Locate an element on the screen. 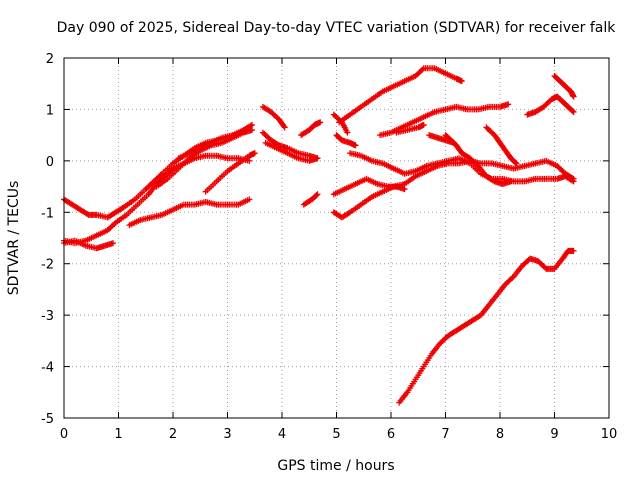  y-tick-label: -2 is located at coordinates (47, 265).